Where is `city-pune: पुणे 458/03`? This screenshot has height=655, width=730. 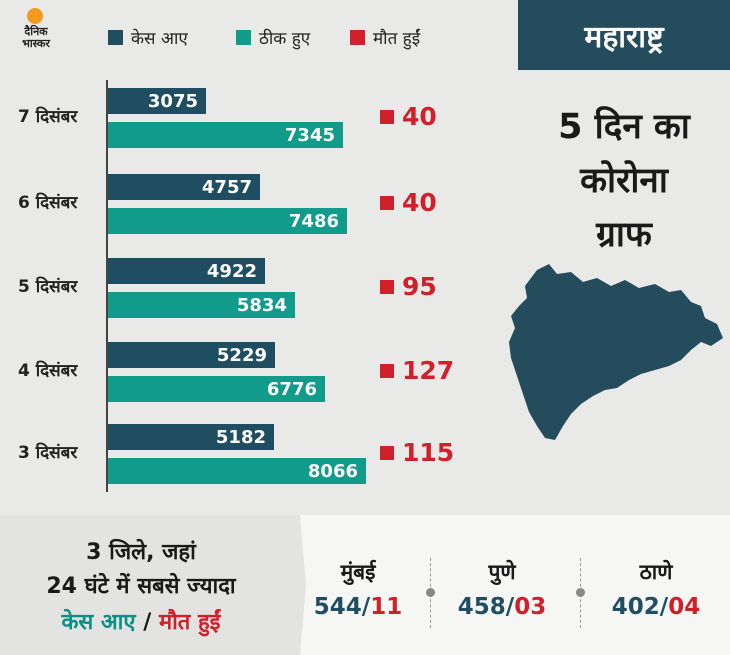 city-pune: पुणे 458/03 is located at coordinates (502, 589).